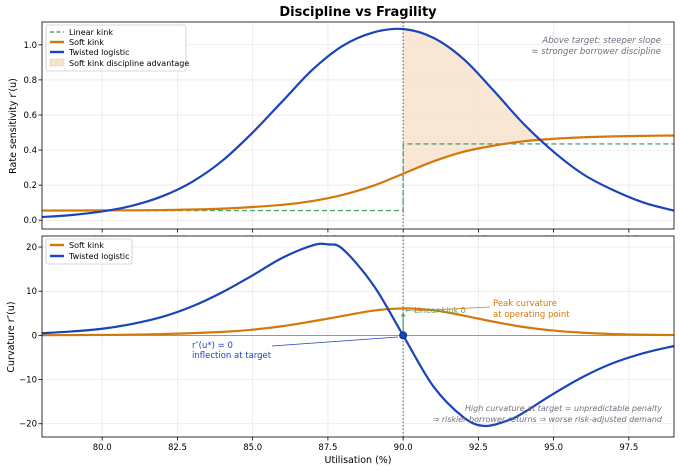 This screenshot has height=470, width=680. Describe the element at coordinates (11, 336) in the screenshot. I see `bottom-y-axis-label: Curvature r″(u)` at that location.